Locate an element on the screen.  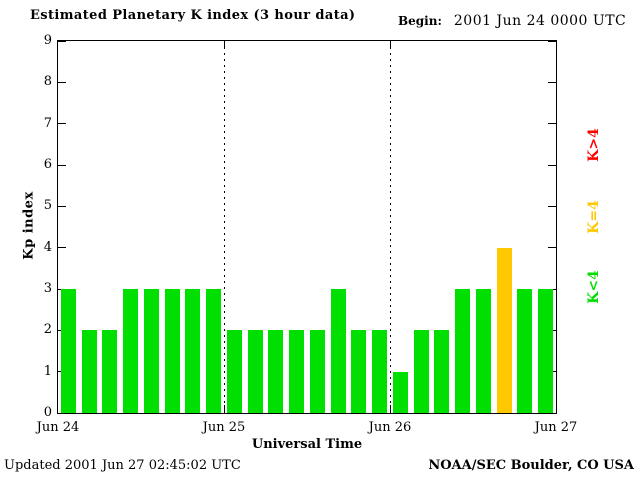
begin-label: Begin: is located at coordinates (420, 21).